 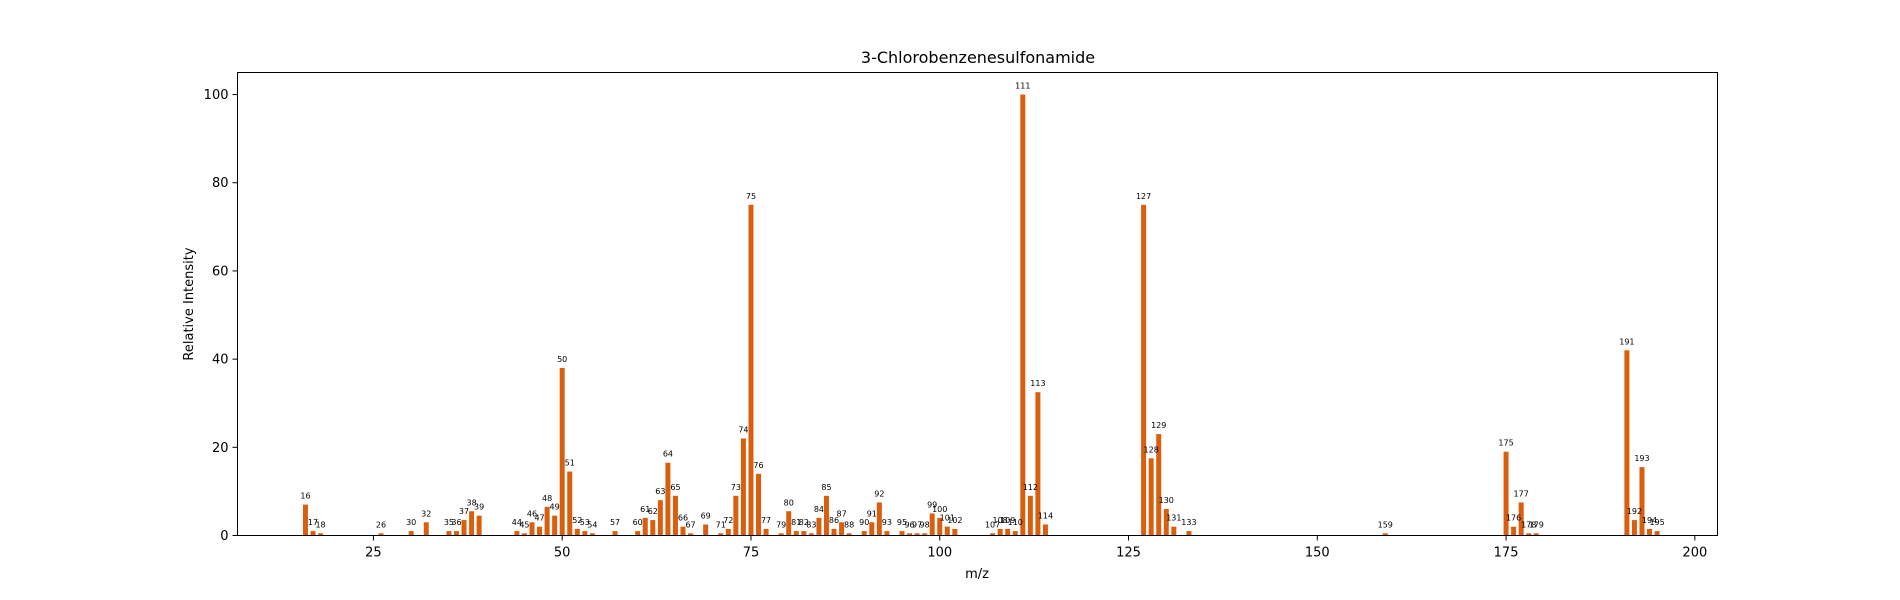 I want to click on bar-label-mz-30: 30, so click(x=411, y=522).